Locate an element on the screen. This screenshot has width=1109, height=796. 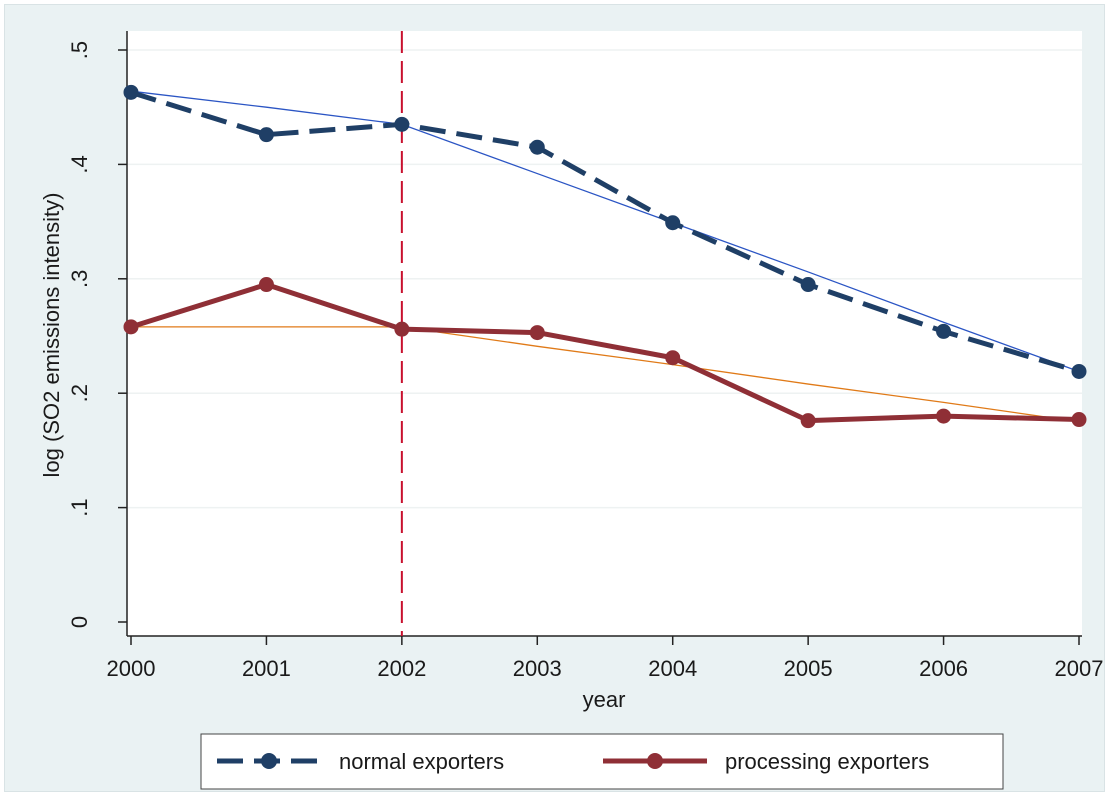
y-tick-label: .5 is located at coordinates (79, 50).